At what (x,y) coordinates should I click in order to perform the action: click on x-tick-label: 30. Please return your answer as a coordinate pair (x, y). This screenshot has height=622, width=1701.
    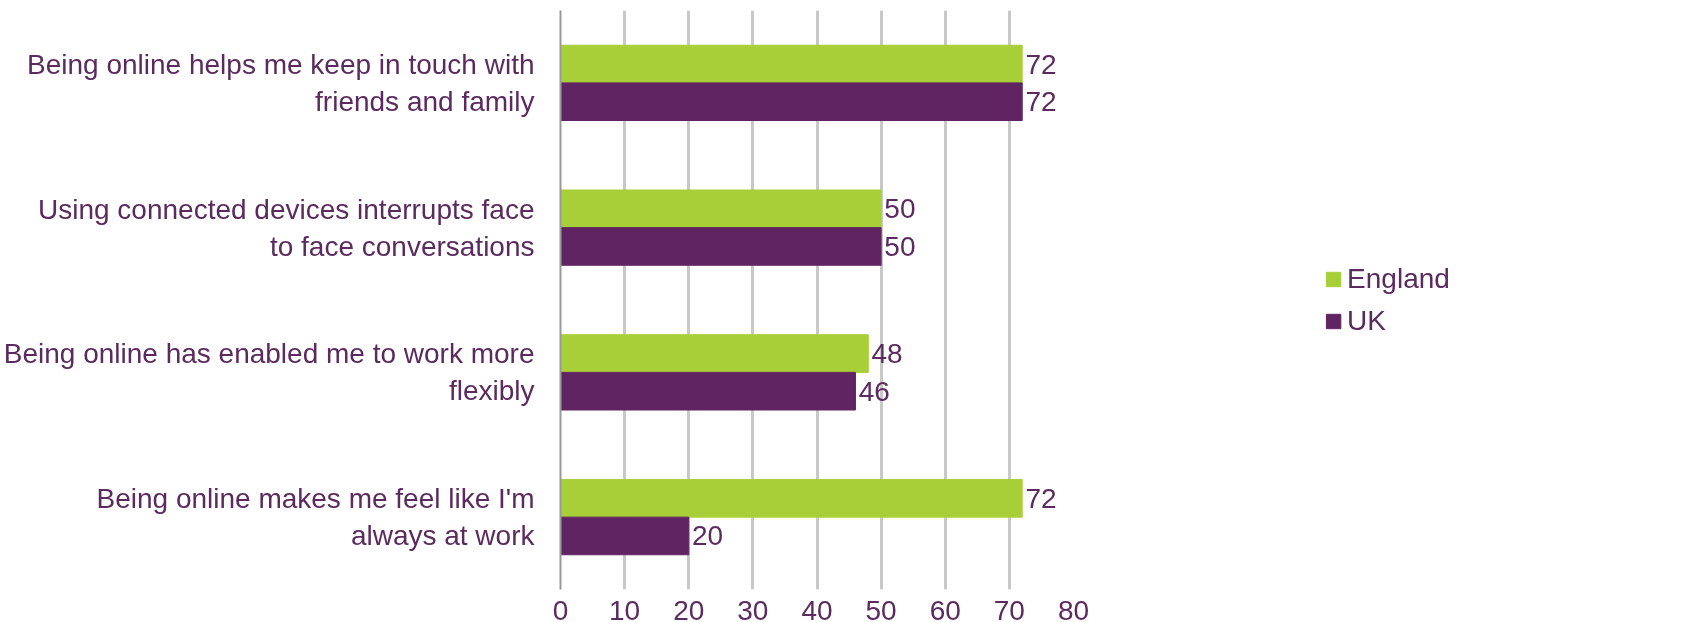
    Looking at the image, I should click on (753, 608).